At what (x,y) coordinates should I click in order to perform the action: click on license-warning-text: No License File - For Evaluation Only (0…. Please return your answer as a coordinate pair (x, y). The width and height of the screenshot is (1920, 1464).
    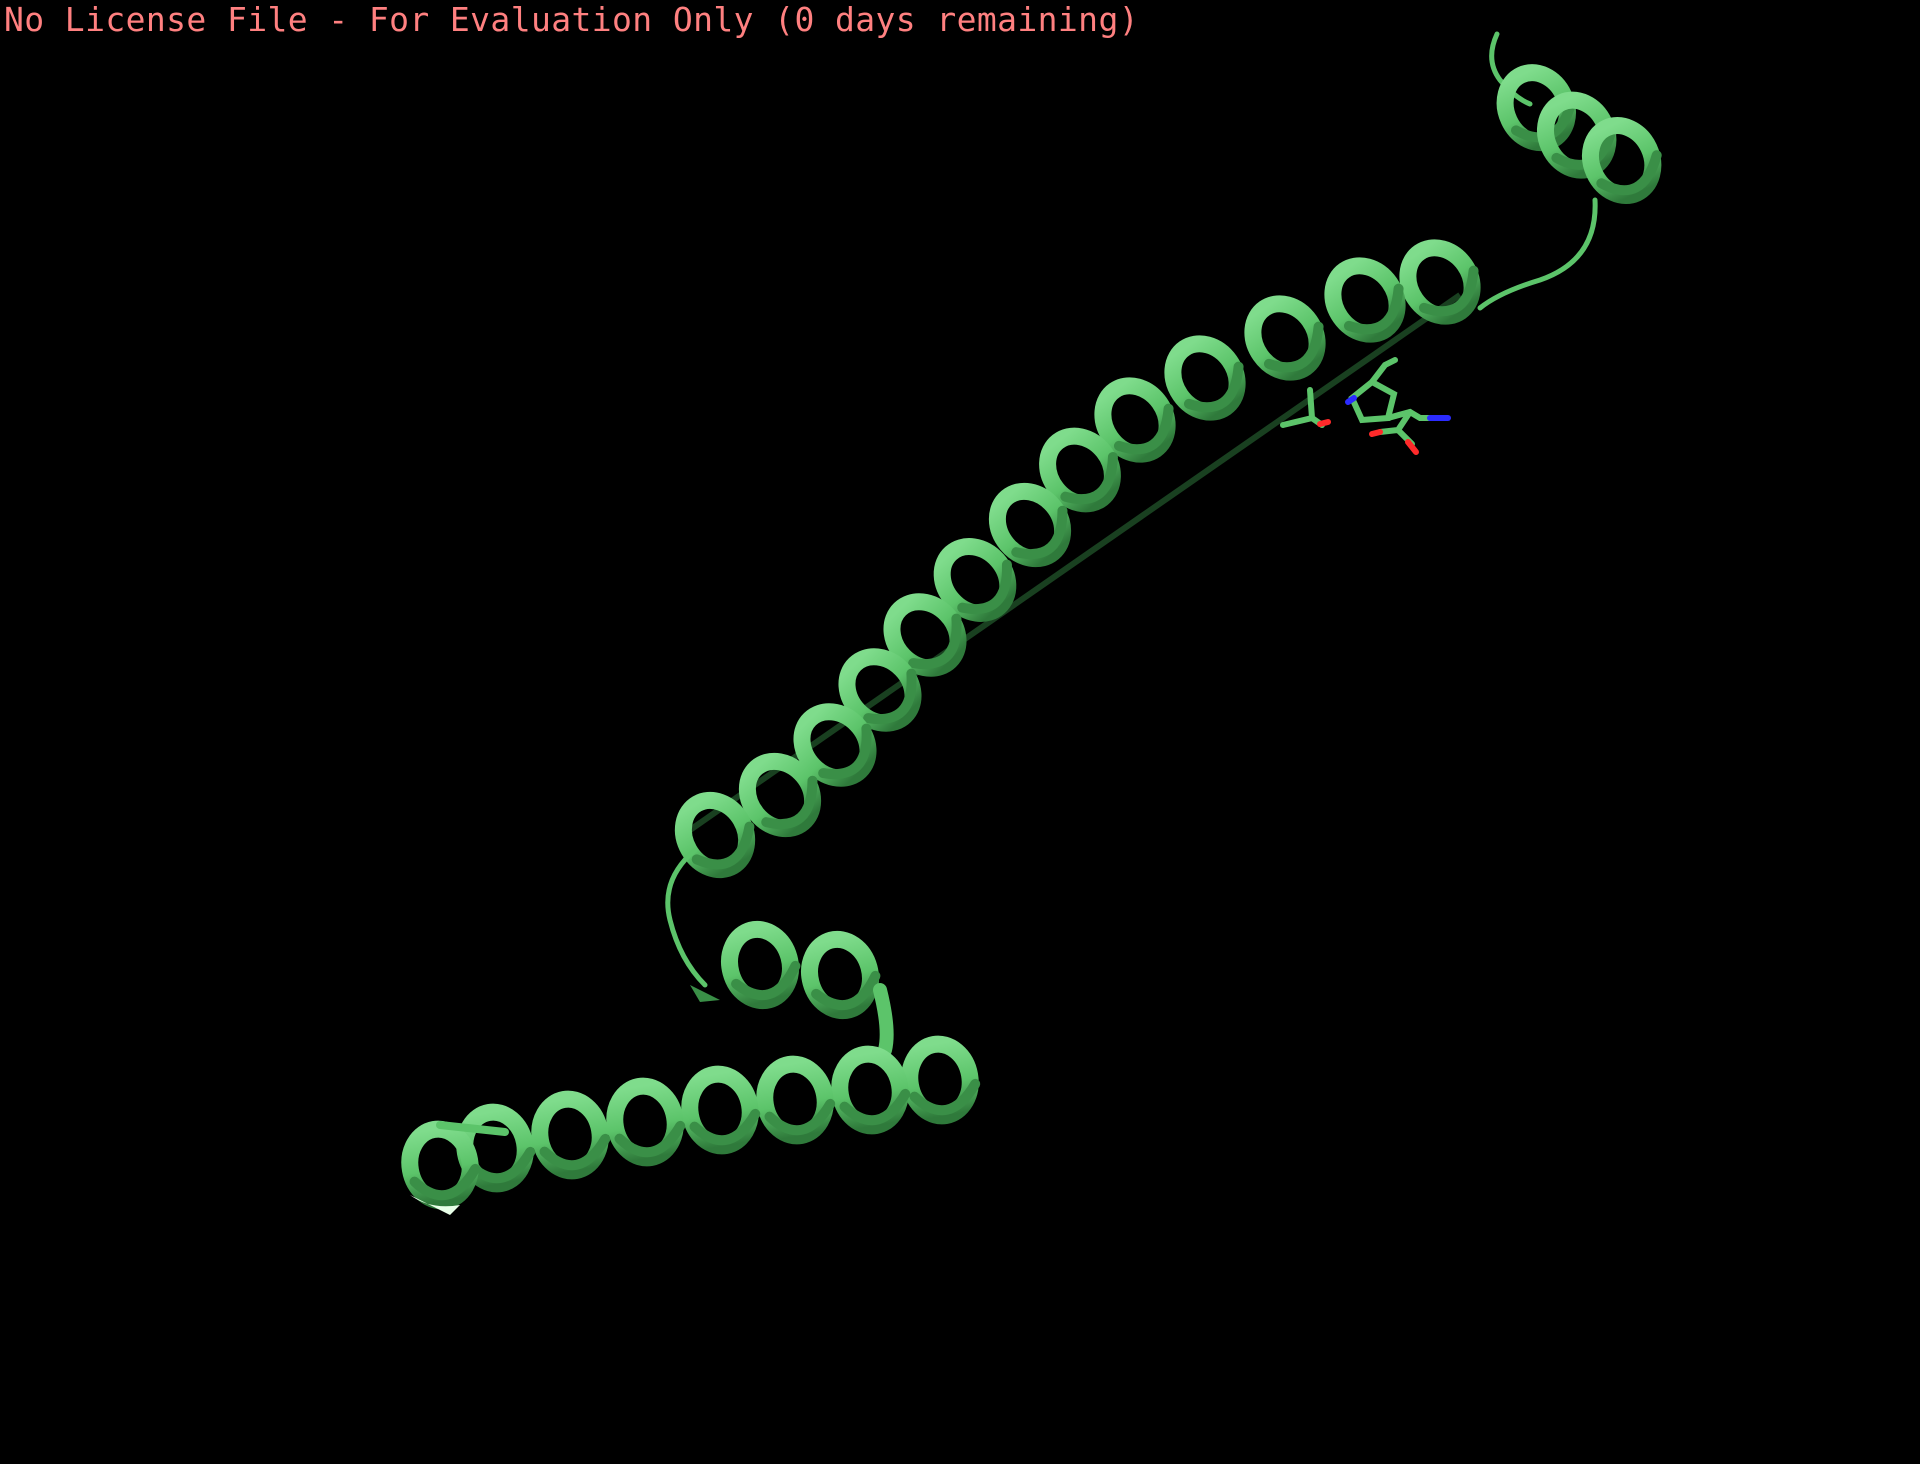
    Looking at the image, I should click on (571, 19).